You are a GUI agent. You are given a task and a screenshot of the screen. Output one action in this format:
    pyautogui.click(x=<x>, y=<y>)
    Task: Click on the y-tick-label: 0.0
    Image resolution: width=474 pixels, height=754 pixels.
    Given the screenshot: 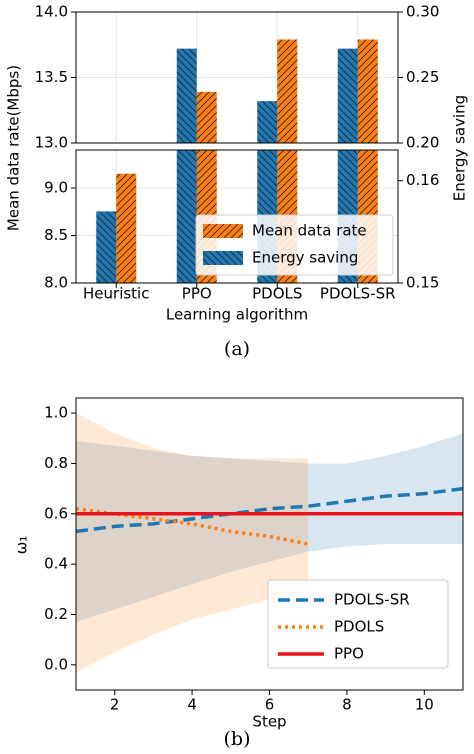 What is the action you would take?
    pyautogui.click(x=56, y=664)
    